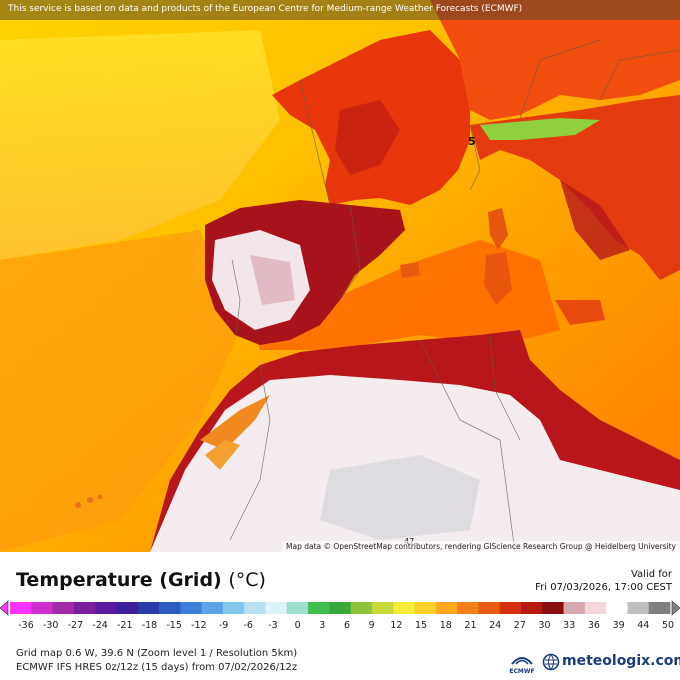 The height and width of the screenshot is (680, 680). What do you see at coordinates (555, 60) in the screenshot?
I see `central-europe-land` at bounding box center [555, 60].